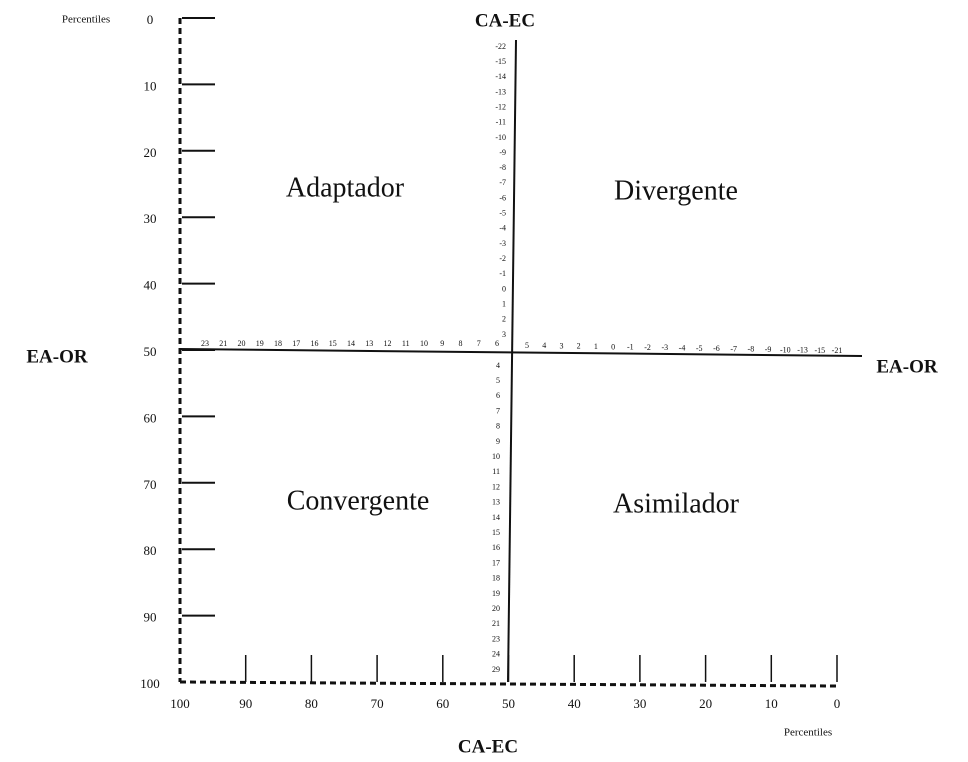 This screenshot has height=762, width=968. What do you see at coordinates (223, 343) in the screenshot?
I see `horizontal-scale-label: 21` at bounding box center [223, 343].